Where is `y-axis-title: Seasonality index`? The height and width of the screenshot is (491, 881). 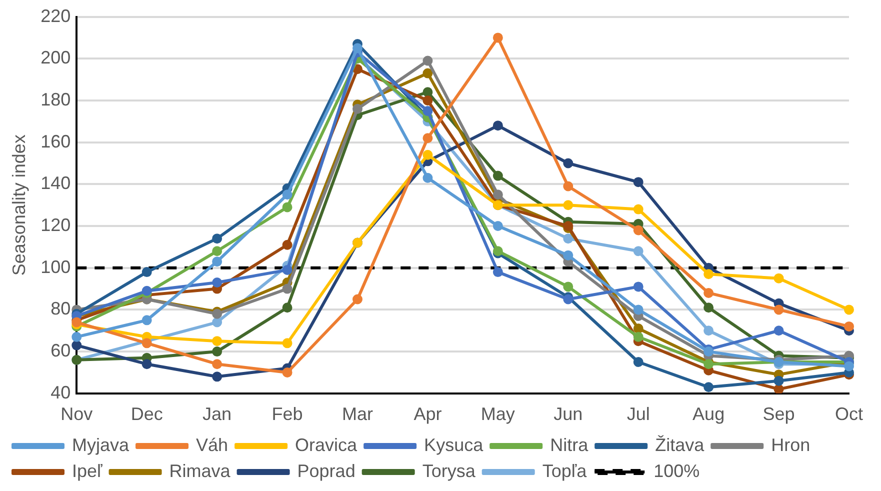 y-axis-title: Seasonality index is located at coordinates (18, 205).